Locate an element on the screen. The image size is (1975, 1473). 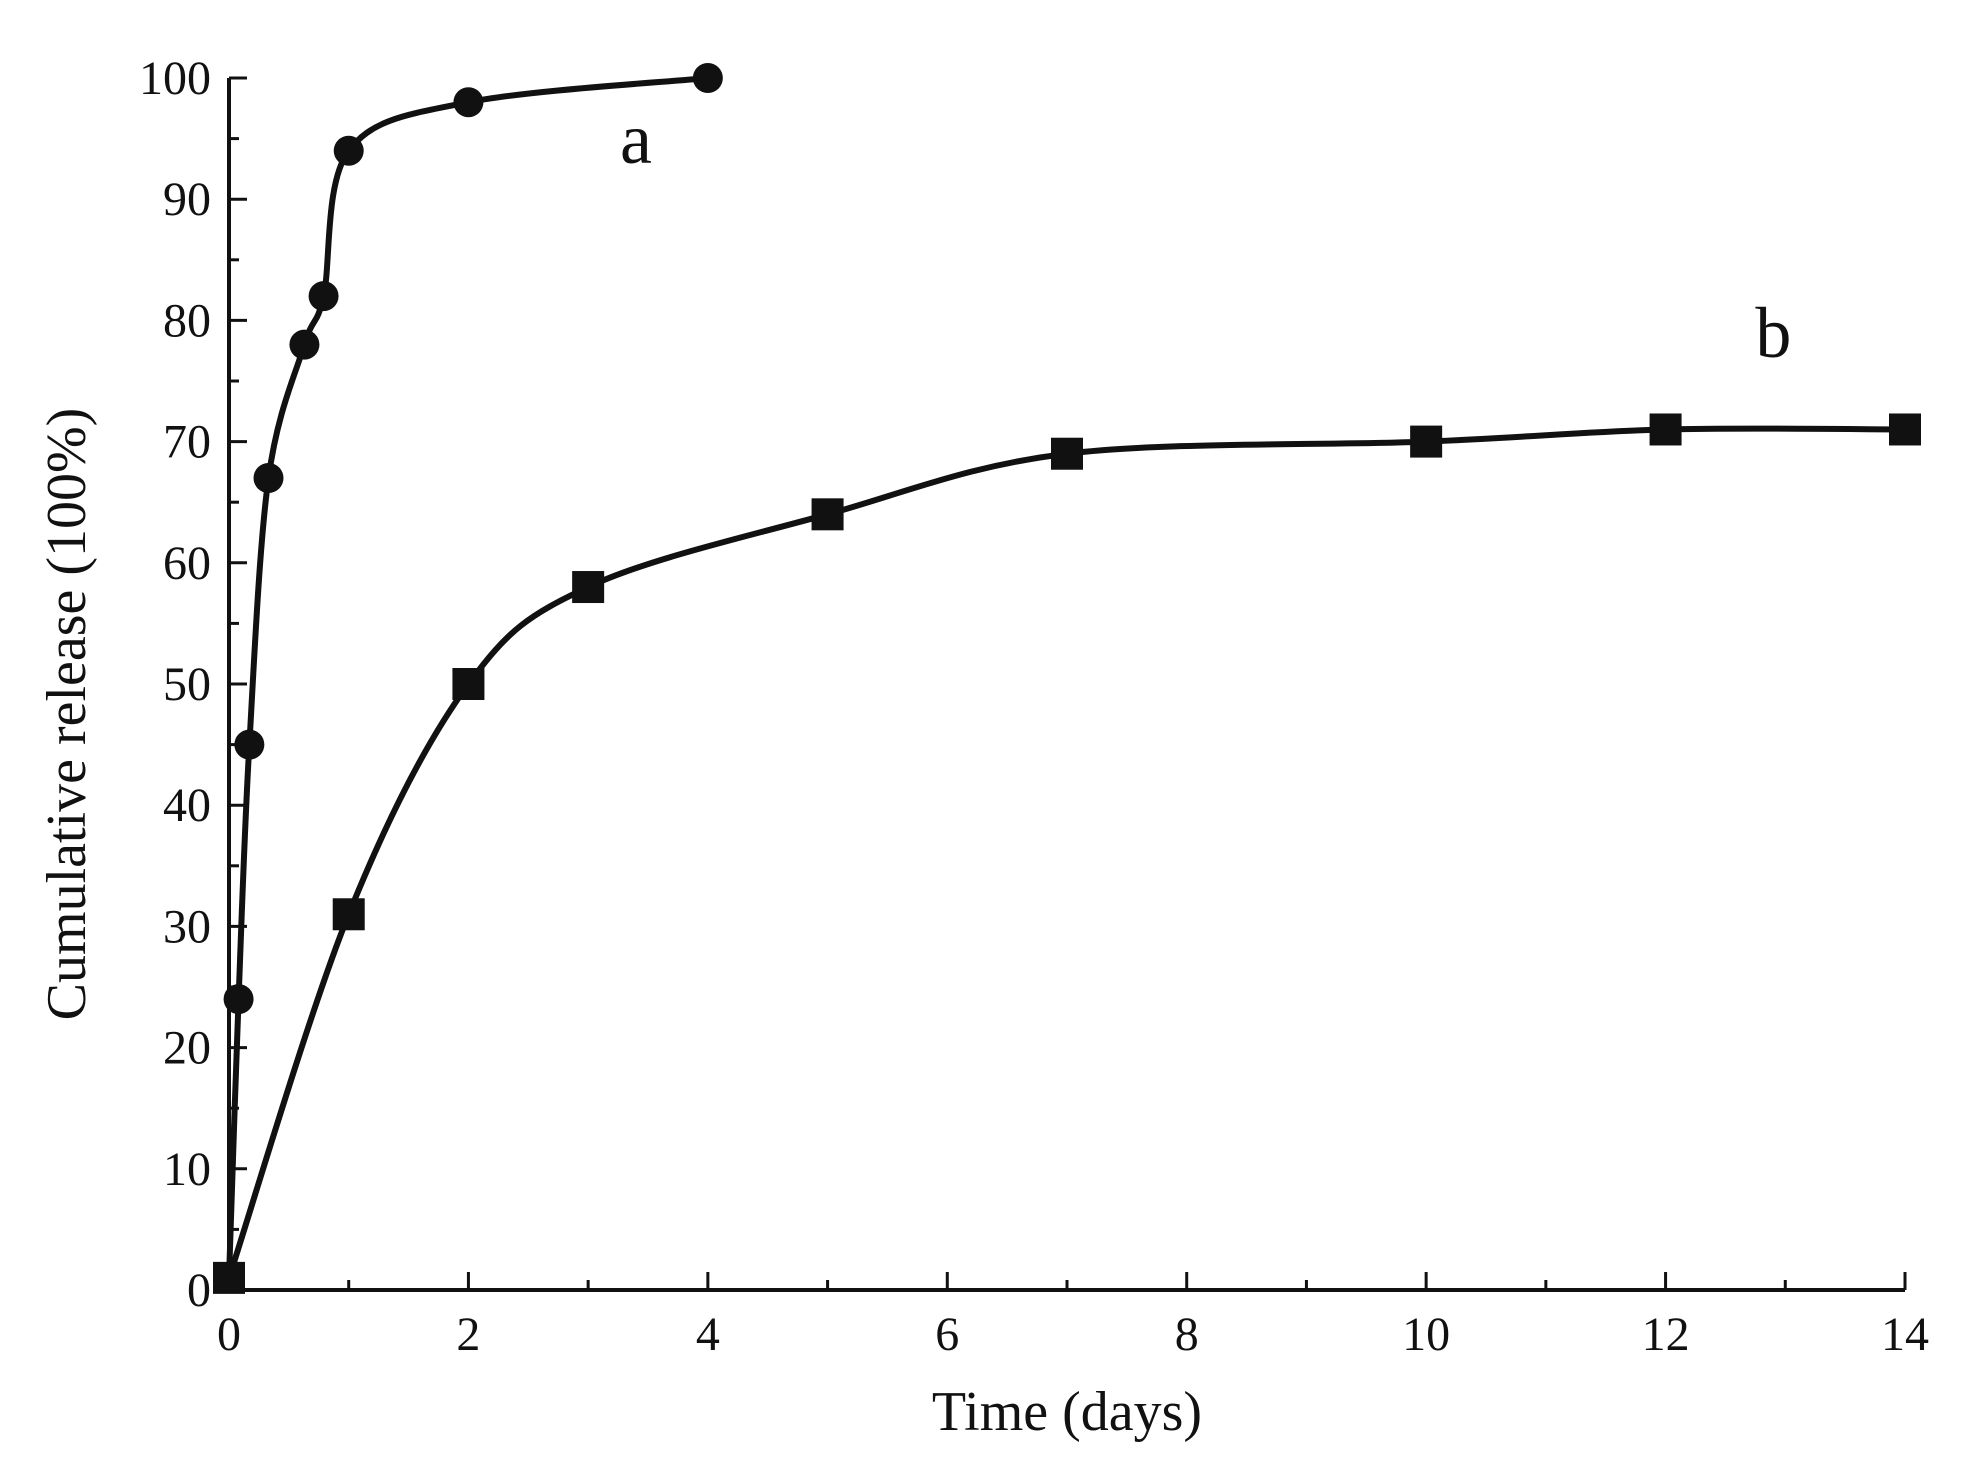
x-tick-label-8: 8 is located at coordinates (1187, 1334).